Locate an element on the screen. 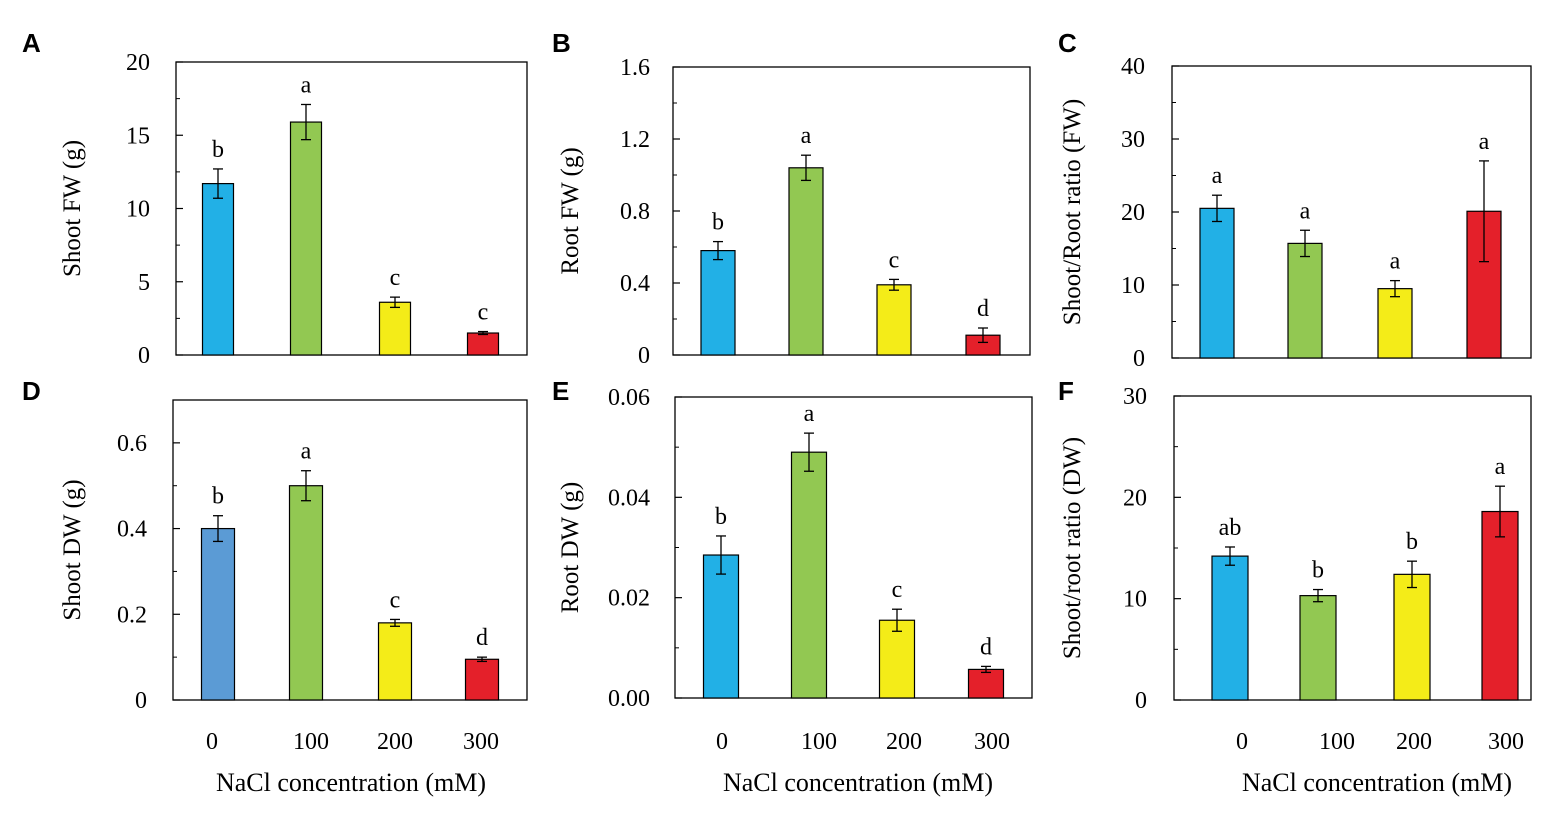 This screenshot has height=817, width=1562. y-axis-title: Shoot/Root ratio (FW) is located at coordinates (1072, 212).